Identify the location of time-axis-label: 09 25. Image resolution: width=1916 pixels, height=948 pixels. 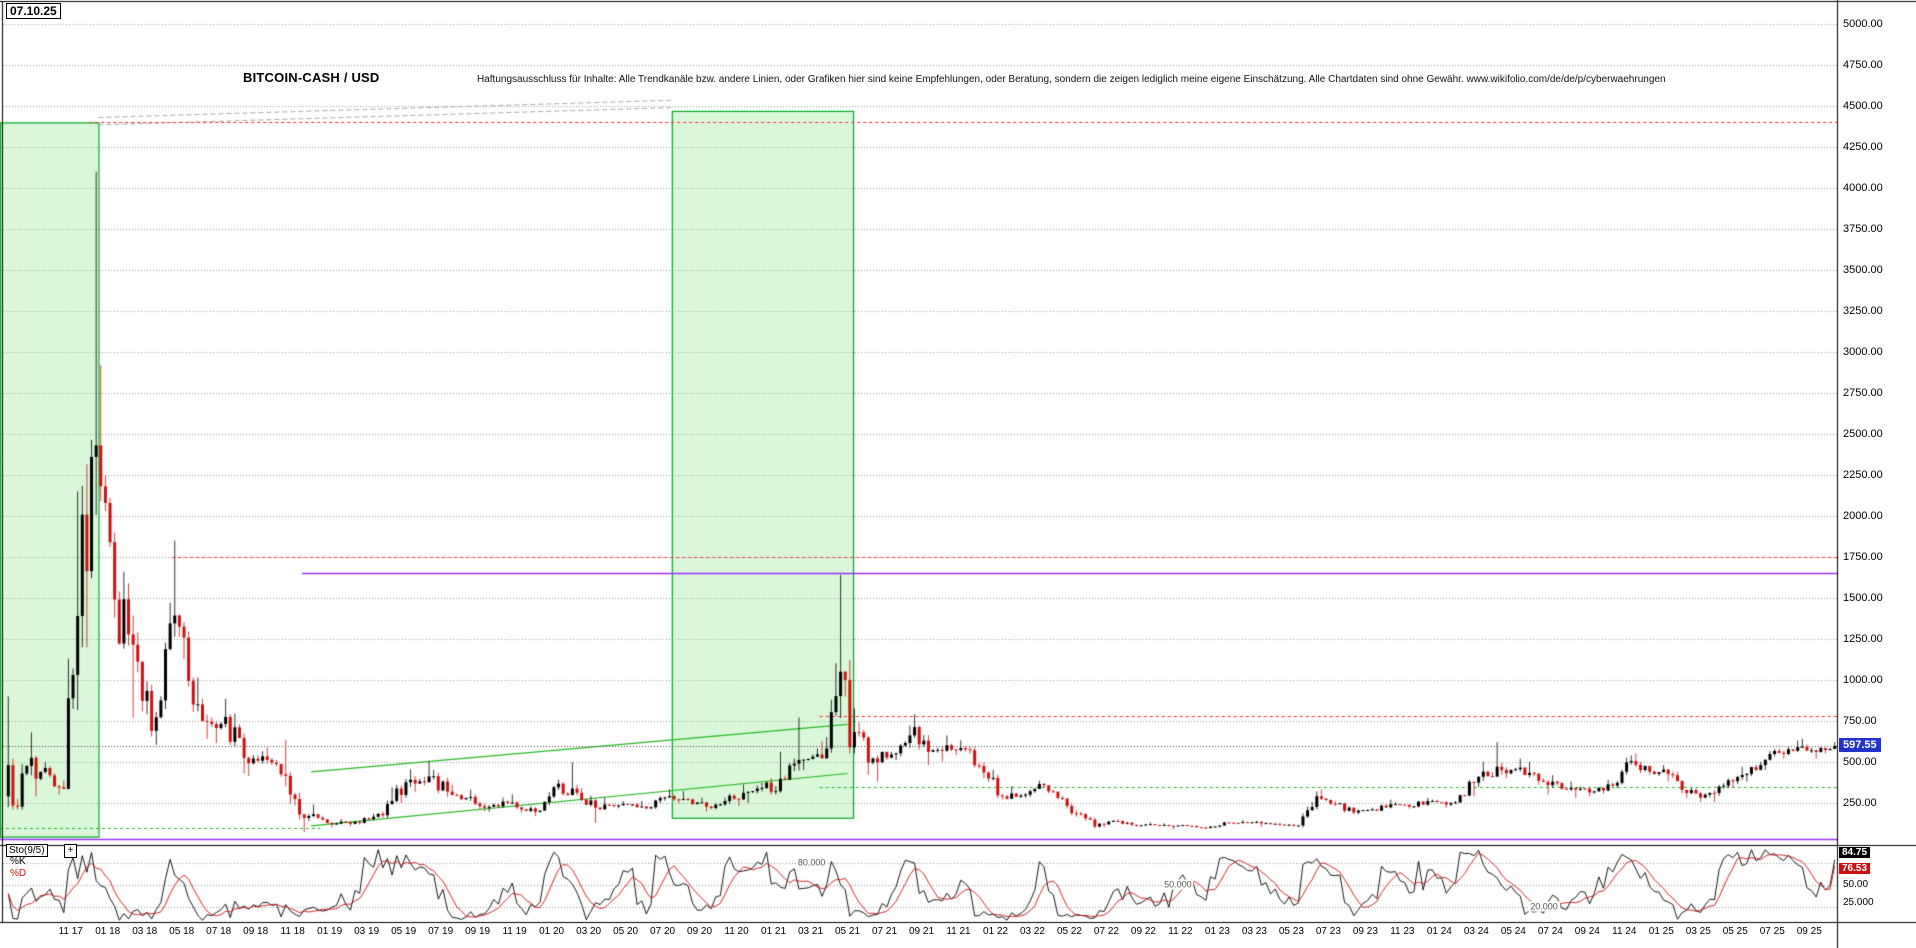
(1809, 931).